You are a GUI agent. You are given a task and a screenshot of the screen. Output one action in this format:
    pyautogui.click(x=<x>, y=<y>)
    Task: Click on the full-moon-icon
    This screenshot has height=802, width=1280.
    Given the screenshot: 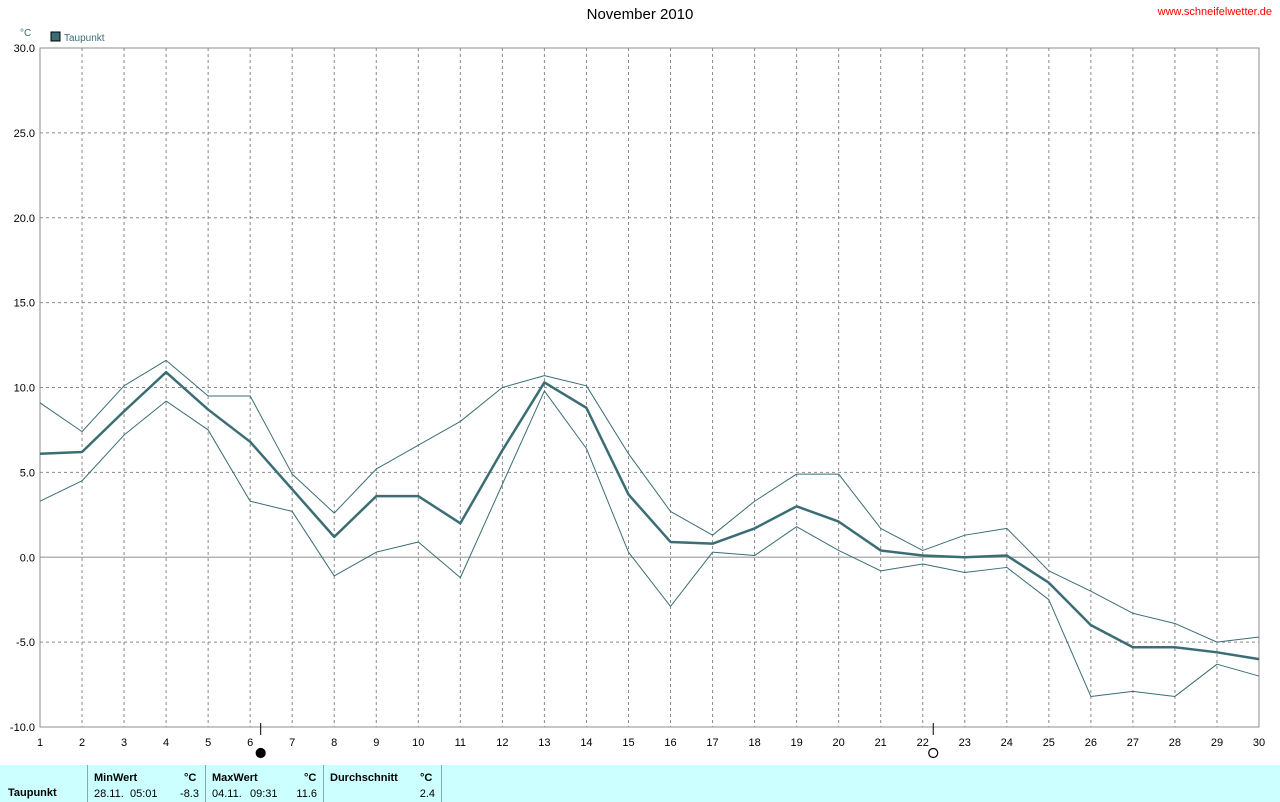 What is the action you would take?
    pyautogui.click(x=933, y=753)
    